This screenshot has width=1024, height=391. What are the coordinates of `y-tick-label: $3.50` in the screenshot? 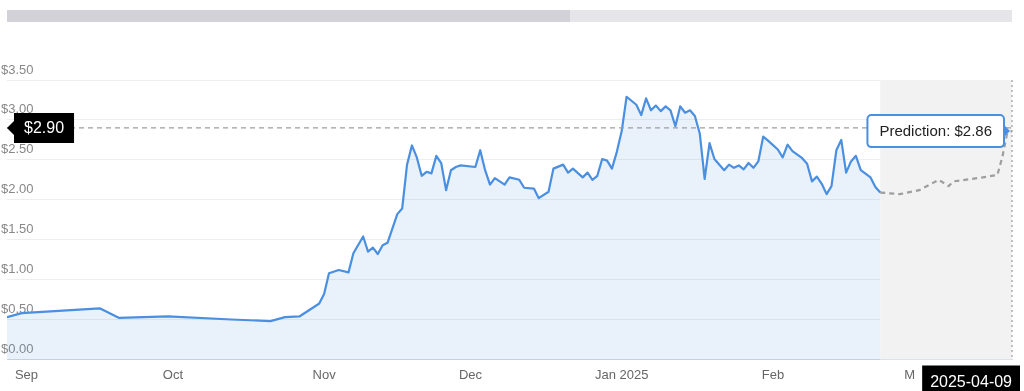 It's located at (17, 69).